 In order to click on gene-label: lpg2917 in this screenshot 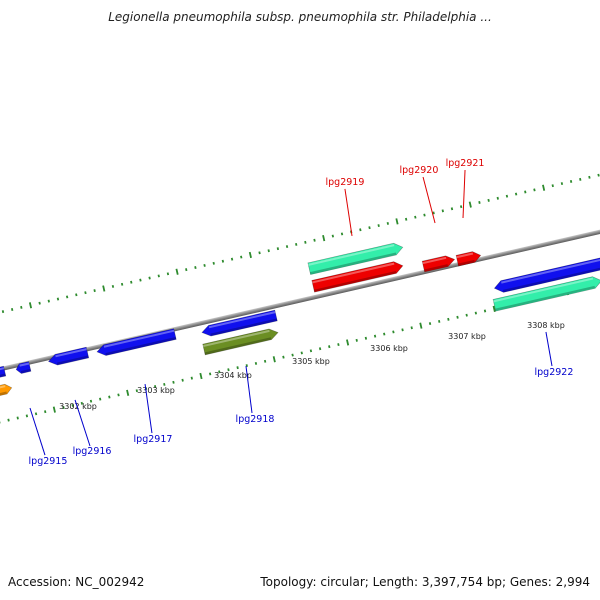, I will do `click(153, 439)`.